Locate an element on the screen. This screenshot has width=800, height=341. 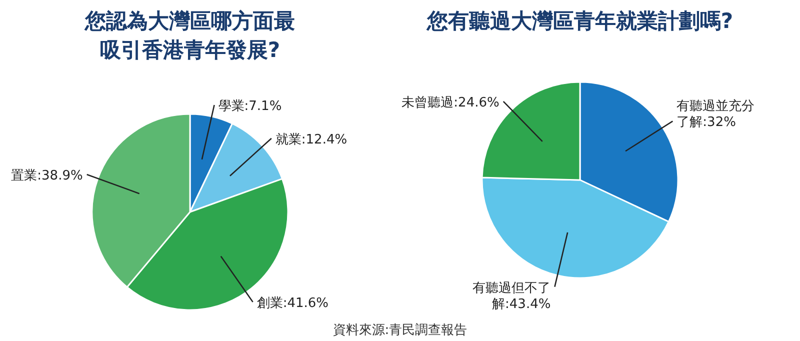
slice-label: 未曾聽過:24.6% is located at coordinates (451, 102).